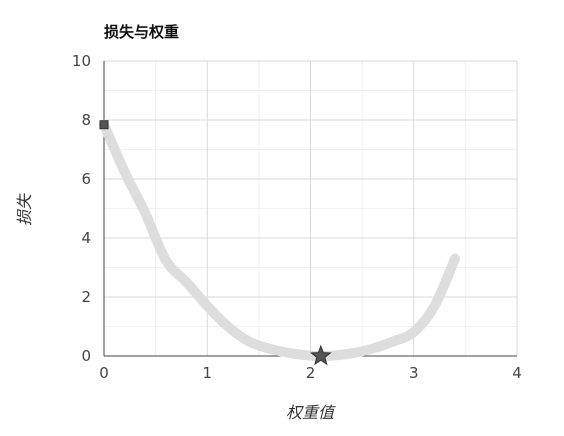  What do you see at coordinates (320, 355) in the screenshot?
I see `minimum-point-star-marker` at bounding box center [320, 355].